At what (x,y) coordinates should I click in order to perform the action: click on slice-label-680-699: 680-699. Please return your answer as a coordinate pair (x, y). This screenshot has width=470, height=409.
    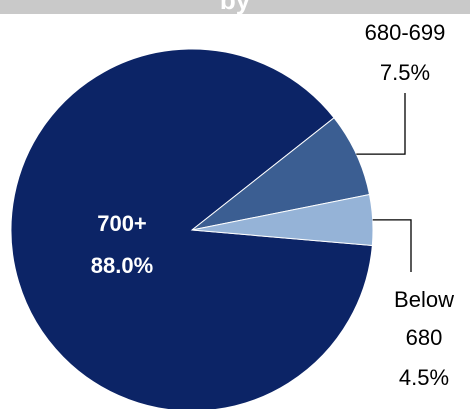
    Looking at the image, I should click on (405, 32).